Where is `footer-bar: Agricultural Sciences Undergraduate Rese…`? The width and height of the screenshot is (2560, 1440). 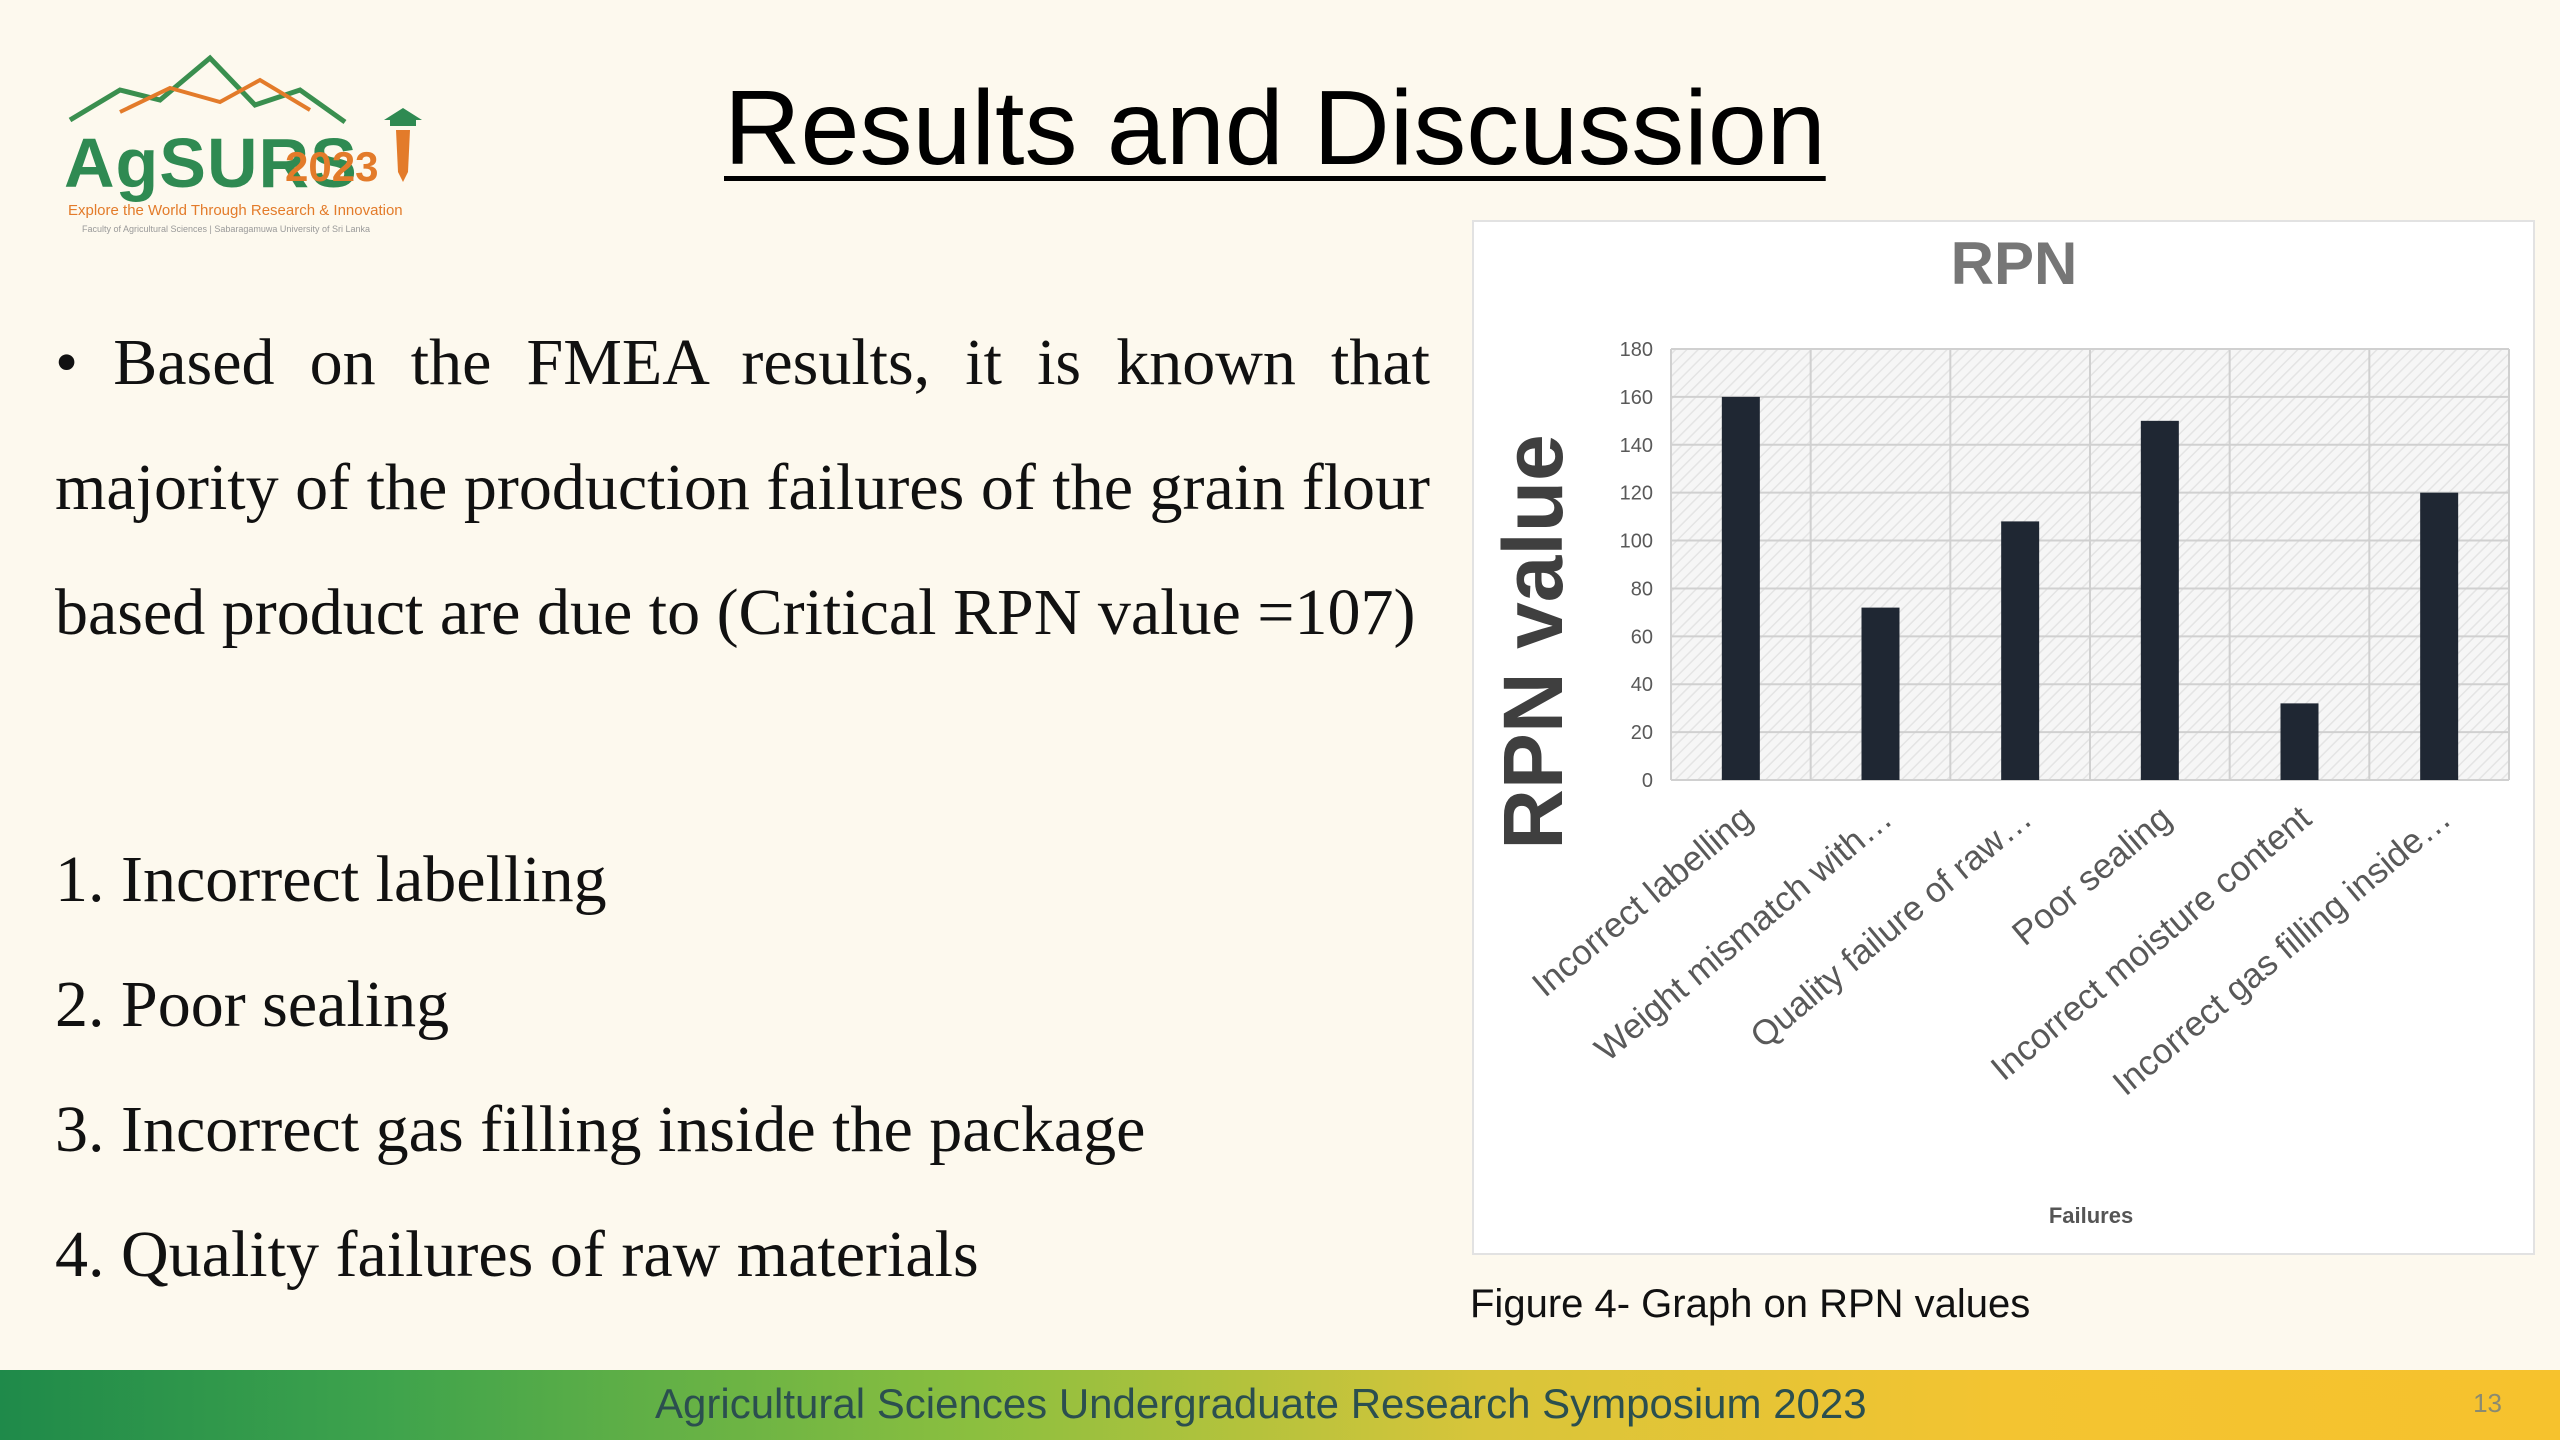
footer-bar: Agricultural Sciences Undergraduate Rese… is located at coordinates (1280, 1405).